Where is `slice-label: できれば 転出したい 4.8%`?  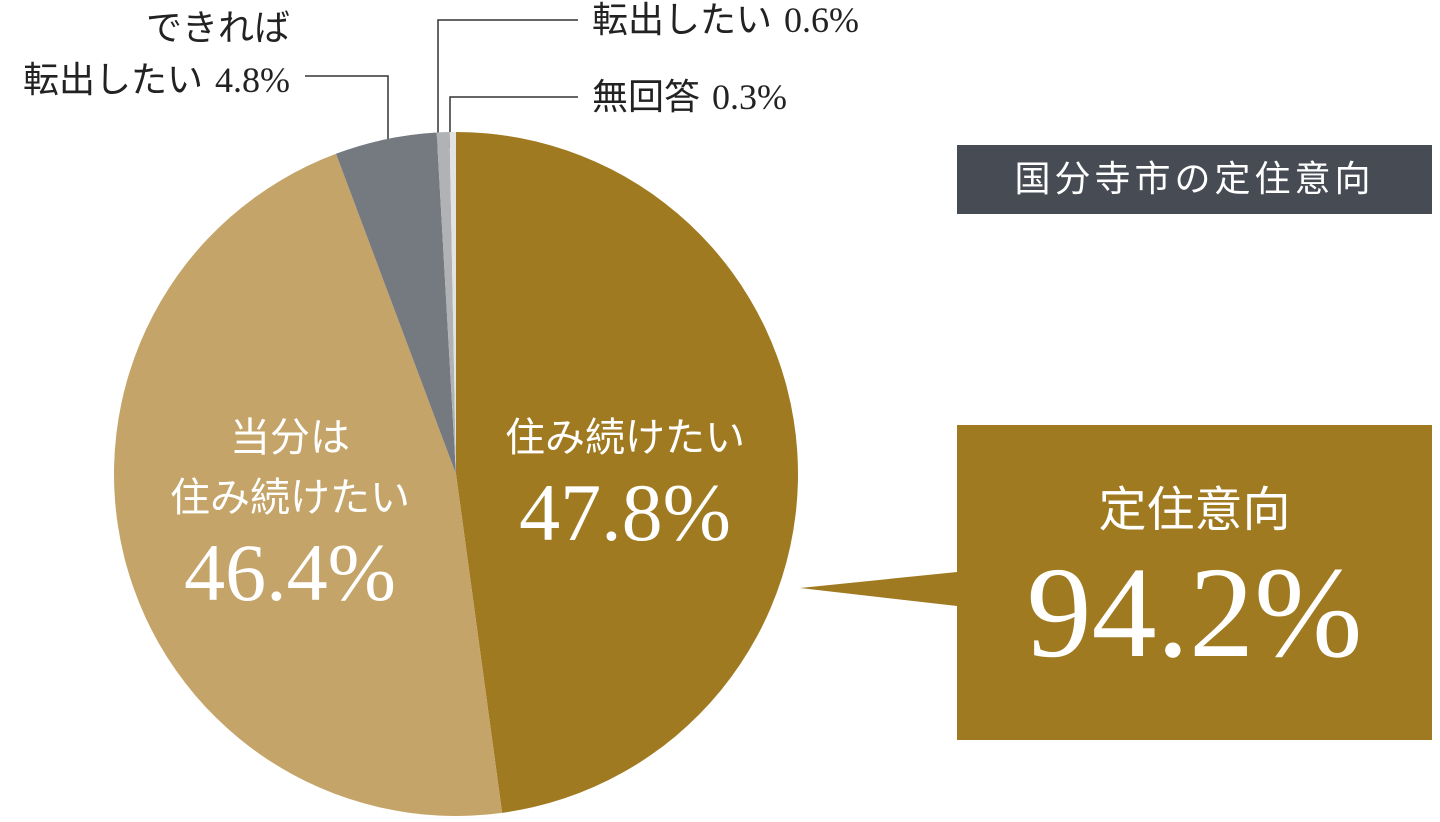 slice-label: できれば 転出したい 4.8% is located at coordinates (156, 54).